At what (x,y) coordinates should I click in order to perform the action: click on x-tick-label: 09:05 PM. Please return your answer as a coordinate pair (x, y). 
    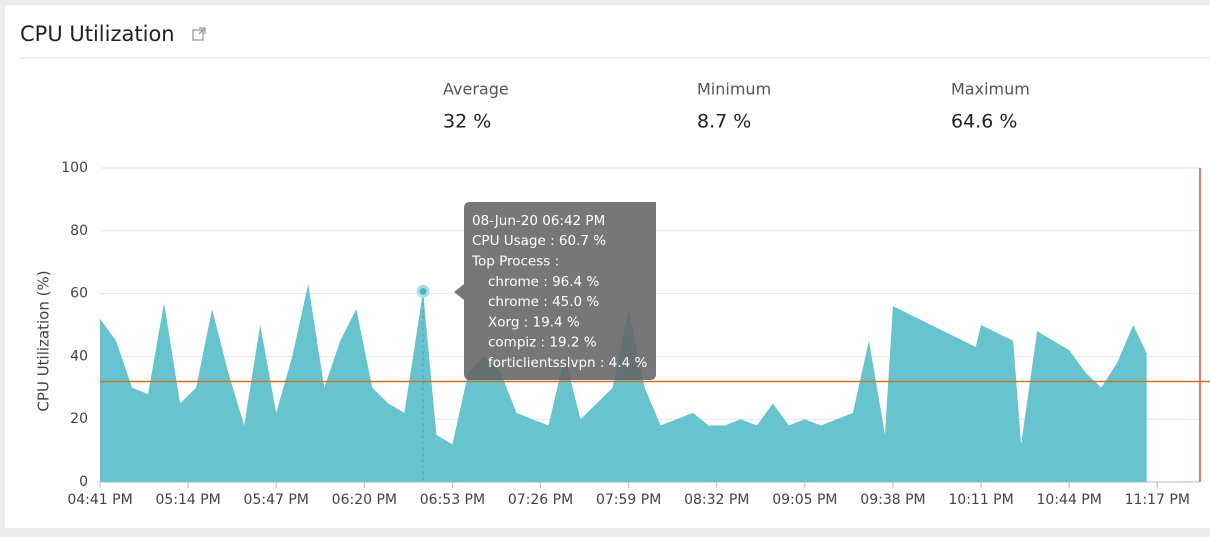
    Looking at the image, I should click on (804, 500).